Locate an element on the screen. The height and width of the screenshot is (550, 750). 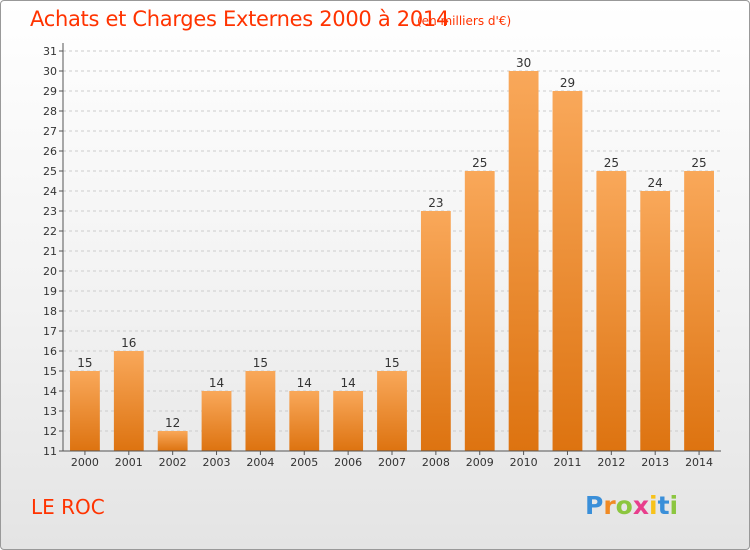
y-tick-label: 24 is located at coordinates (50, 191).